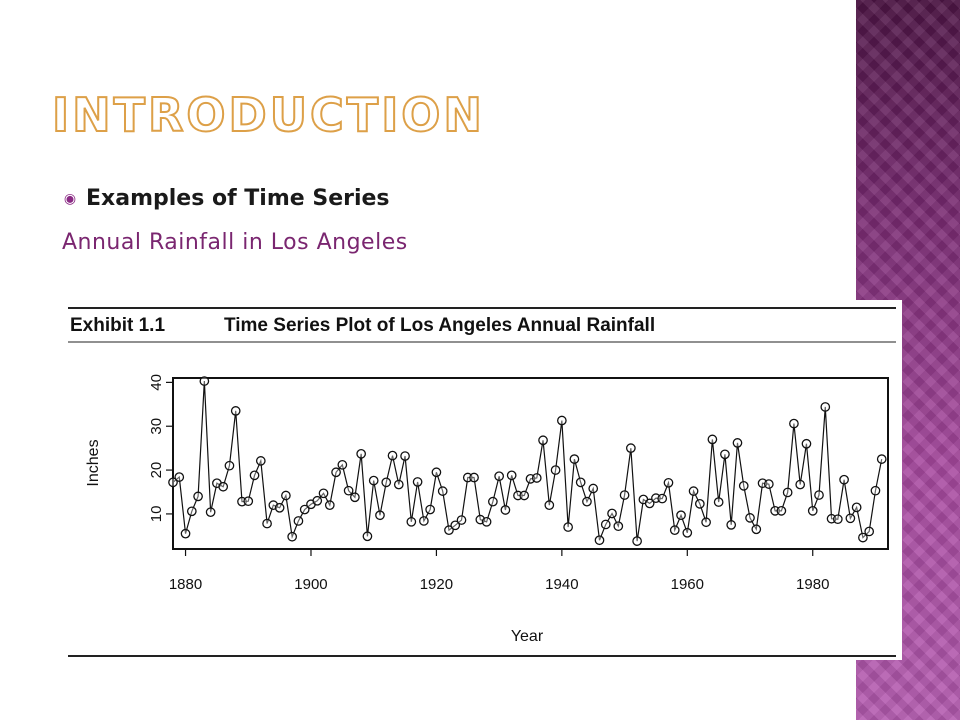  Describe the element at coordinates (235, 242) in the screenshot. I see `slide-subtitle: Annual Rainfall in Los Angeles` at that location.